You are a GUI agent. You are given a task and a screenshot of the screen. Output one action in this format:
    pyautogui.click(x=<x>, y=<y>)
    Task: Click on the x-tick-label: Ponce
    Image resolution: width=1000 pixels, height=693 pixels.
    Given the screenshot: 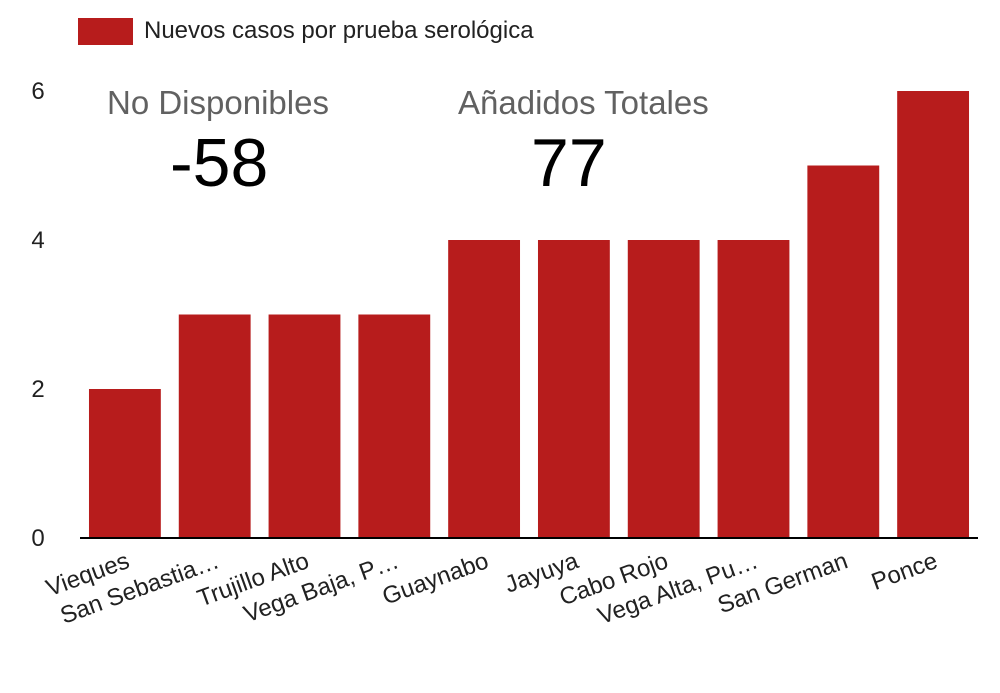 What is the action you would take?
    pyautogui.click(x=904, y=571)
    